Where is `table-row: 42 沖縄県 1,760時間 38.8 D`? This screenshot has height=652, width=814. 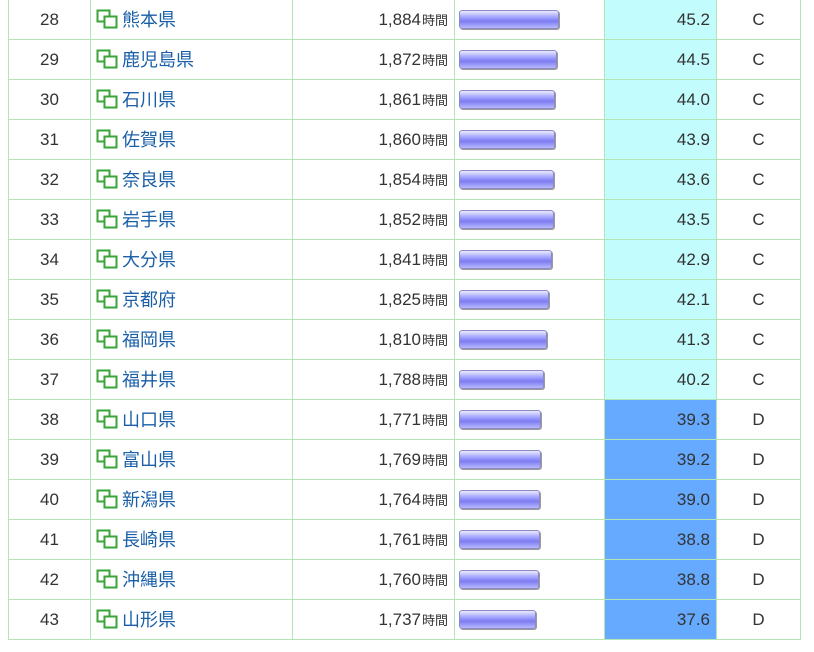 table-row: 42 沖縄県 1,760時間 38.8 D is located at coordinates (404, 579).